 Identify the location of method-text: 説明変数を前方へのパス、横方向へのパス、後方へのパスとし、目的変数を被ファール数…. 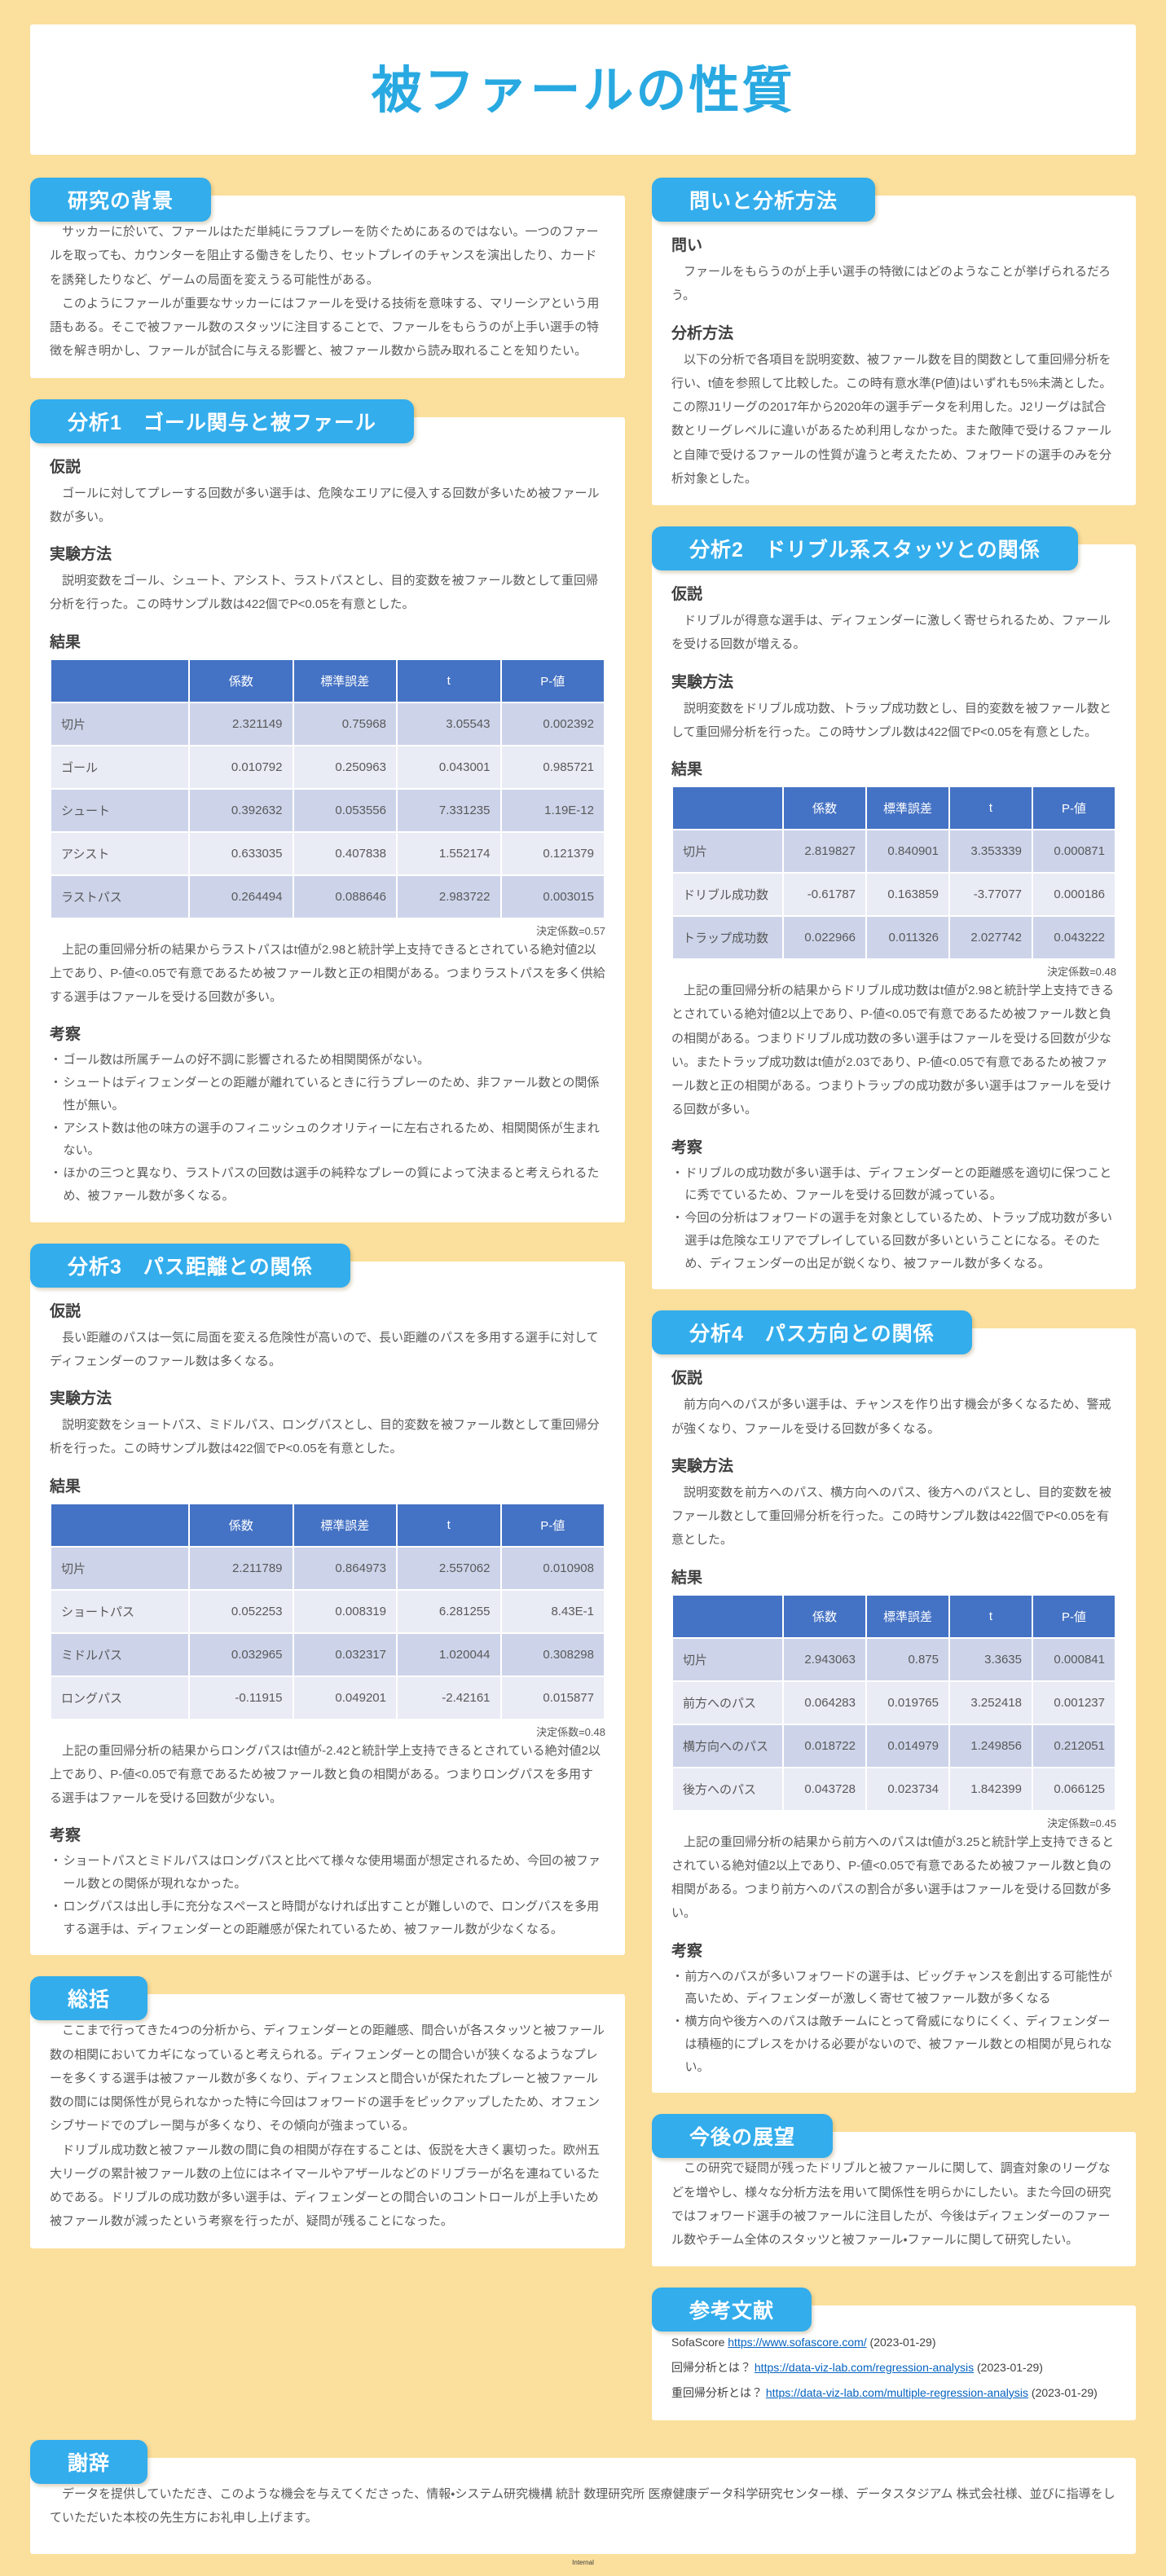
(891, 1517).